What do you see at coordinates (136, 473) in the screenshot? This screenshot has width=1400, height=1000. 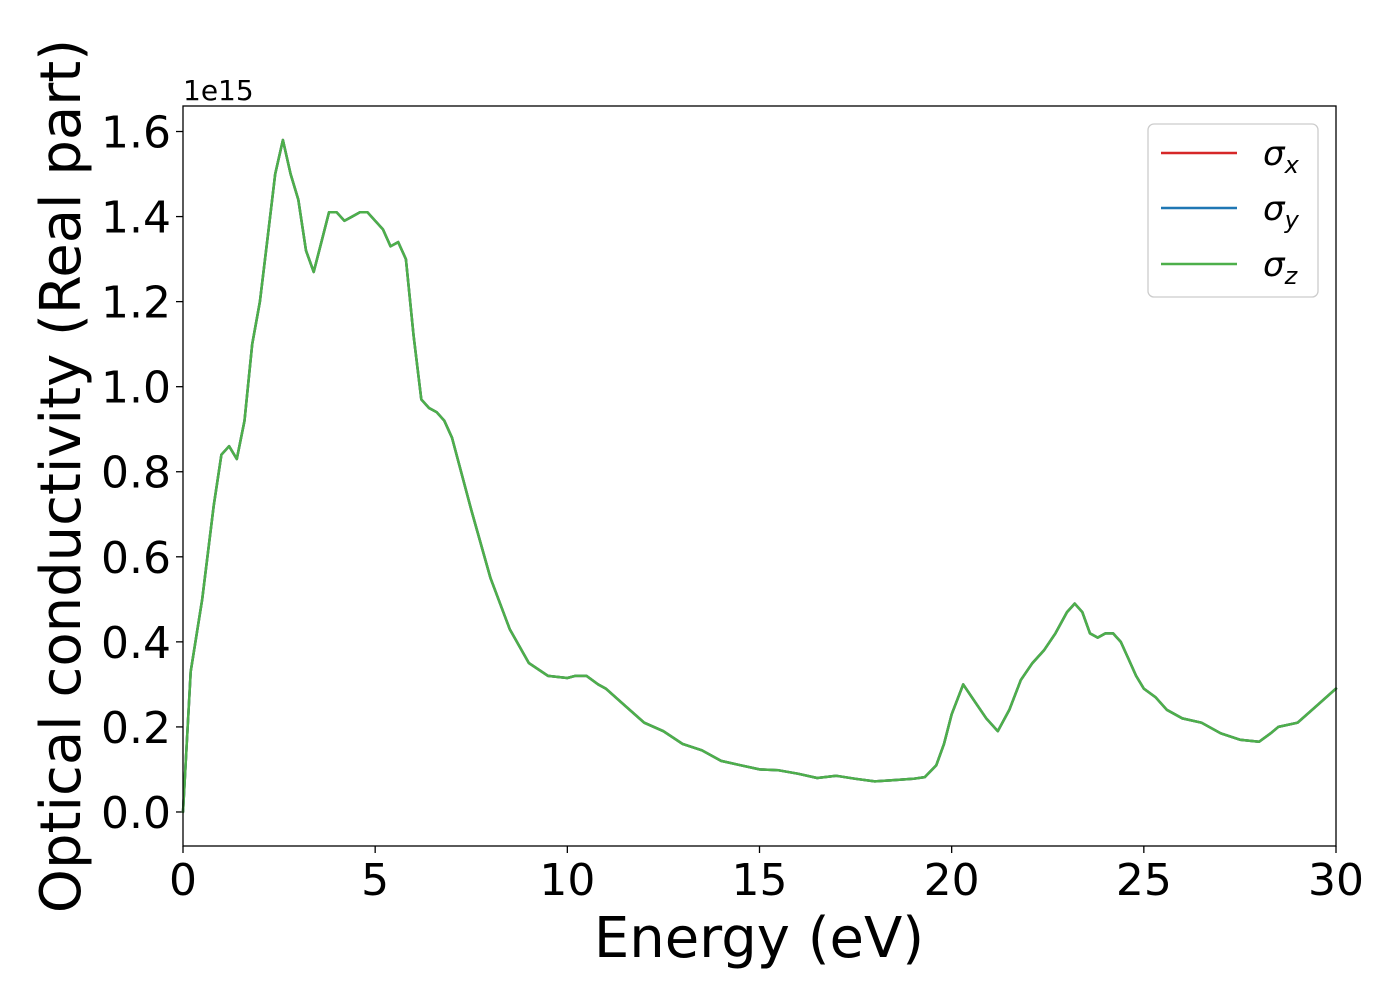 I see `y-tick-label: 0.8` at bounding box center [136, 473].